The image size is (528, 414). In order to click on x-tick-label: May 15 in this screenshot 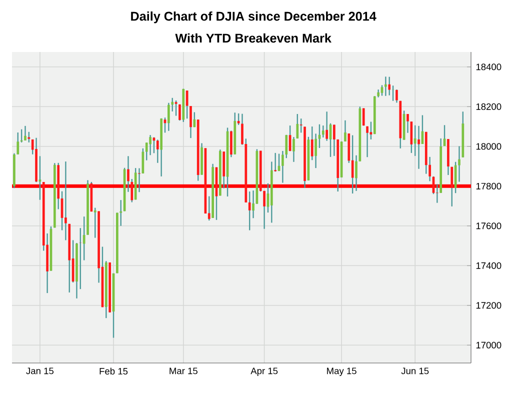, I will do `click(341, 372)`.